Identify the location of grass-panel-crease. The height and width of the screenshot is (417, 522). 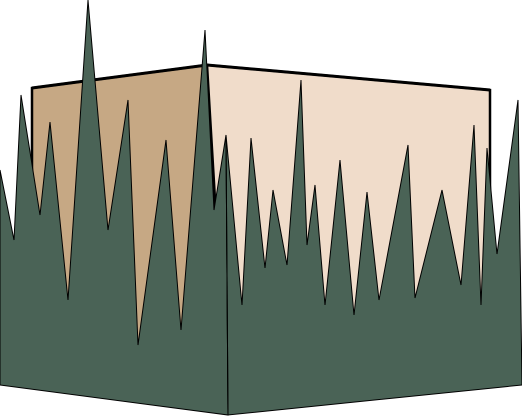
(227, 275).